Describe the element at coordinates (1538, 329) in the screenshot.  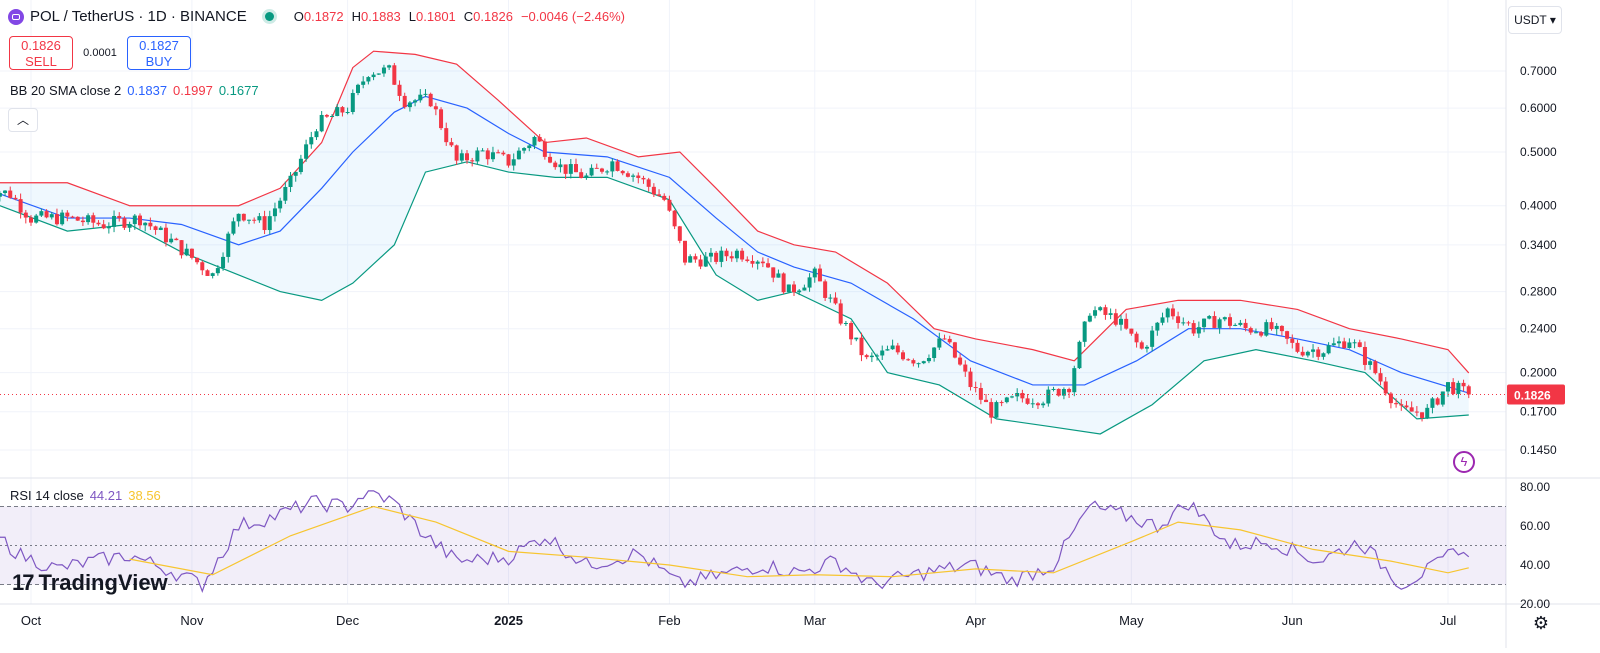
I see `price-tick-label: 0.2400` at that location.